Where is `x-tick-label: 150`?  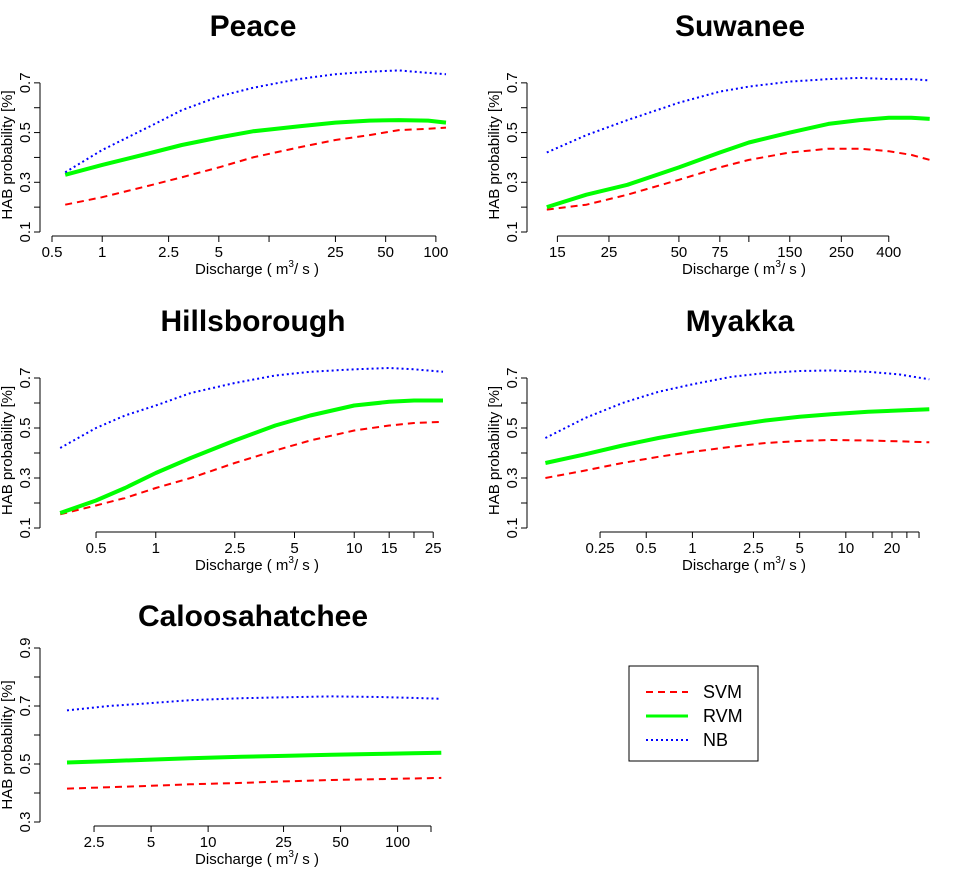 x-tick-label: 150 is located at coordinates (789, 252).